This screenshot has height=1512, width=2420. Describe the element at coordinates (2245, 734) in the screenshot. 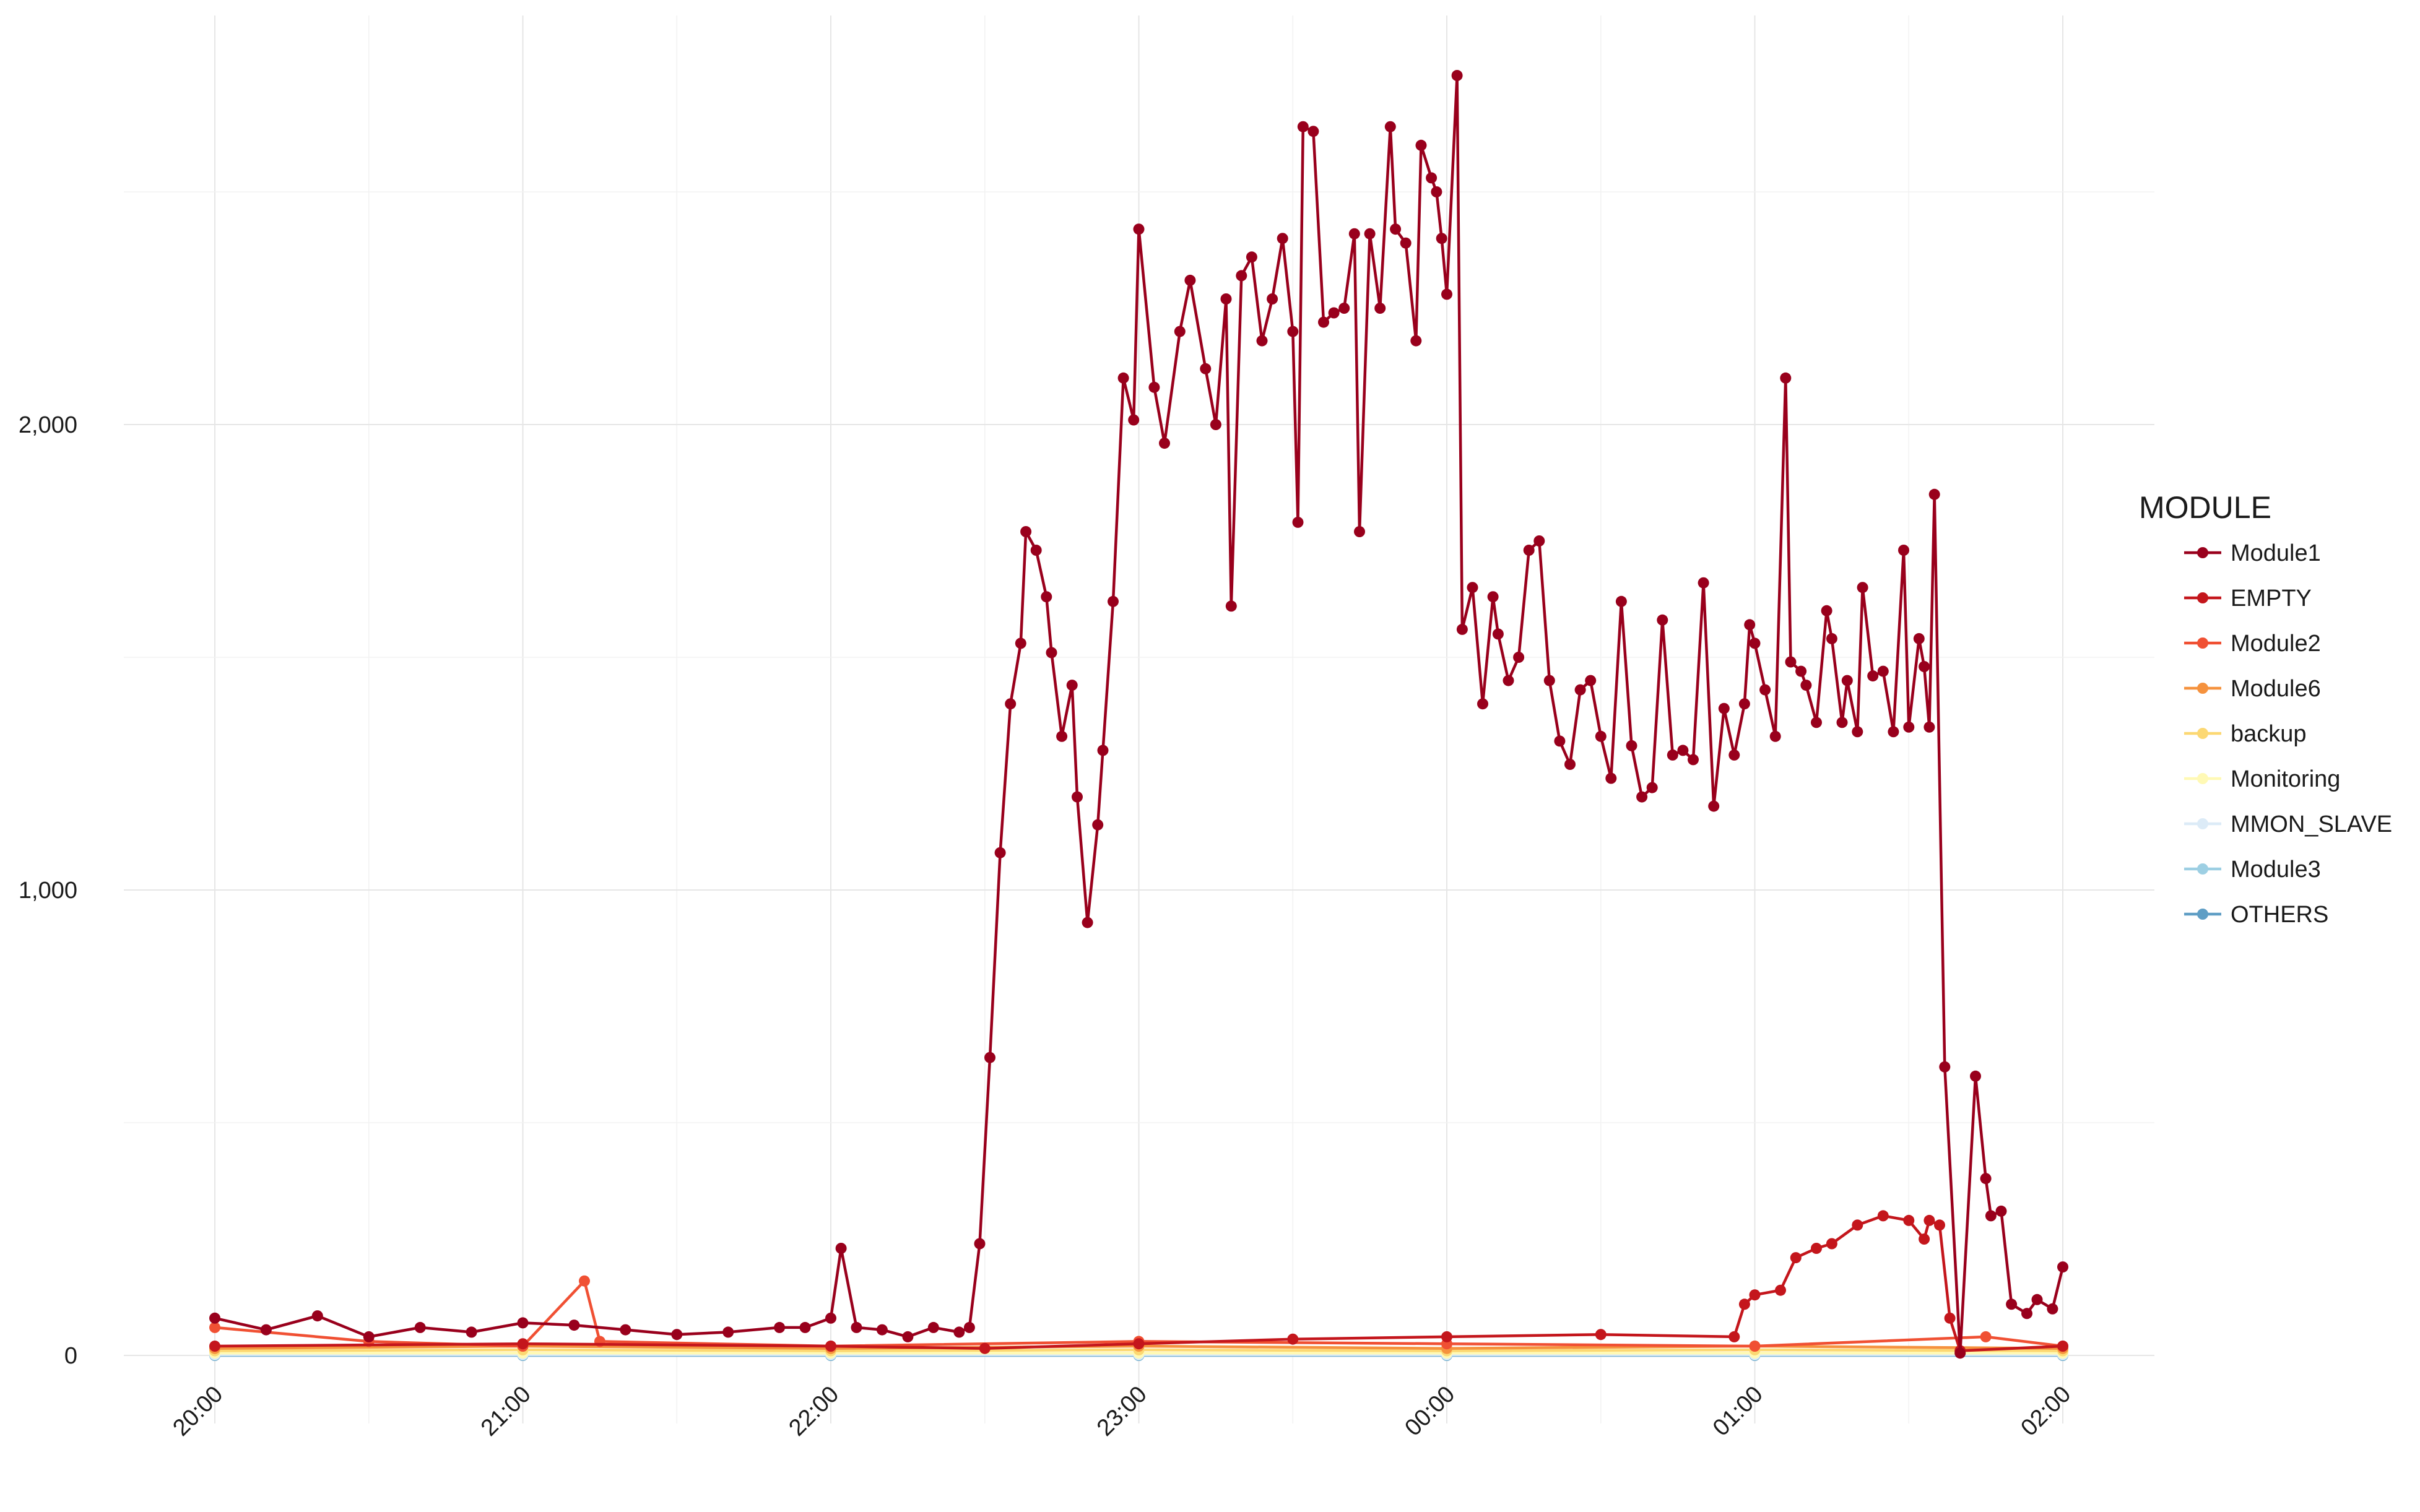

I see `legend-item: backup` at that location.